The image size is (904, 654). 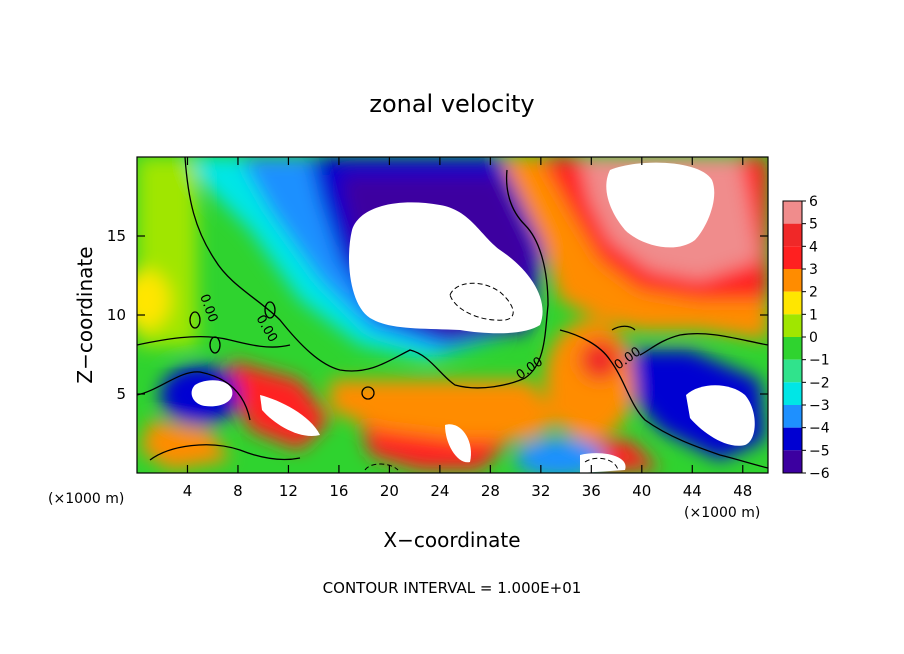 What do you see at coordinates (819, 361) in the screenshot?
I see `colorbar-label: −1` at bounding box center [819, 361].